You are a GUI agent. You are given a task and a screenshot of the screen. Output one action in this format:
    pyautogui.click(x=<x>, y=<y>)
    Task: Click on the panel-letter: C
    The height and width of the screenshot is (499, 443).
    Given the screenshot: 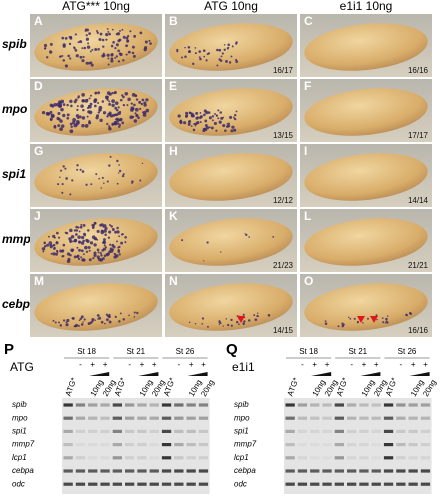 What is the action you would take?
    pyautogui.click(x=308, y=21)
    